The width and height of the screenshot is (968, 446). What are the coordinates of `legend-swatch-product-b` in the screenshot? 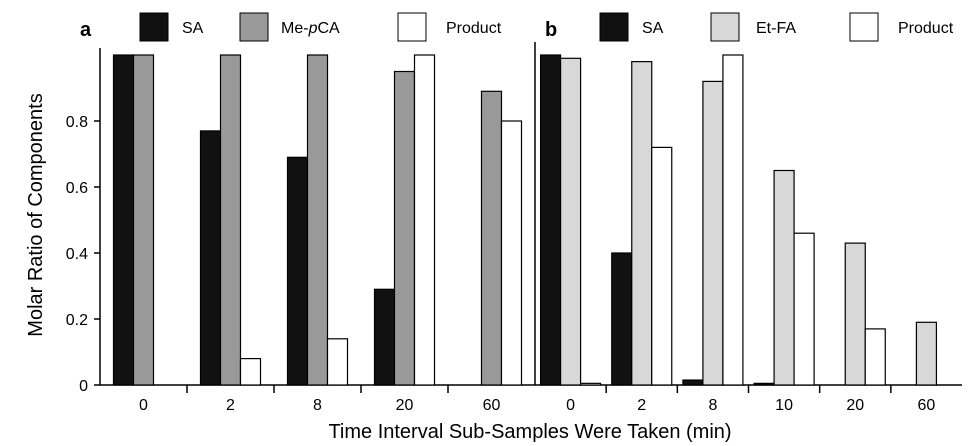 It's located at (864, 27).